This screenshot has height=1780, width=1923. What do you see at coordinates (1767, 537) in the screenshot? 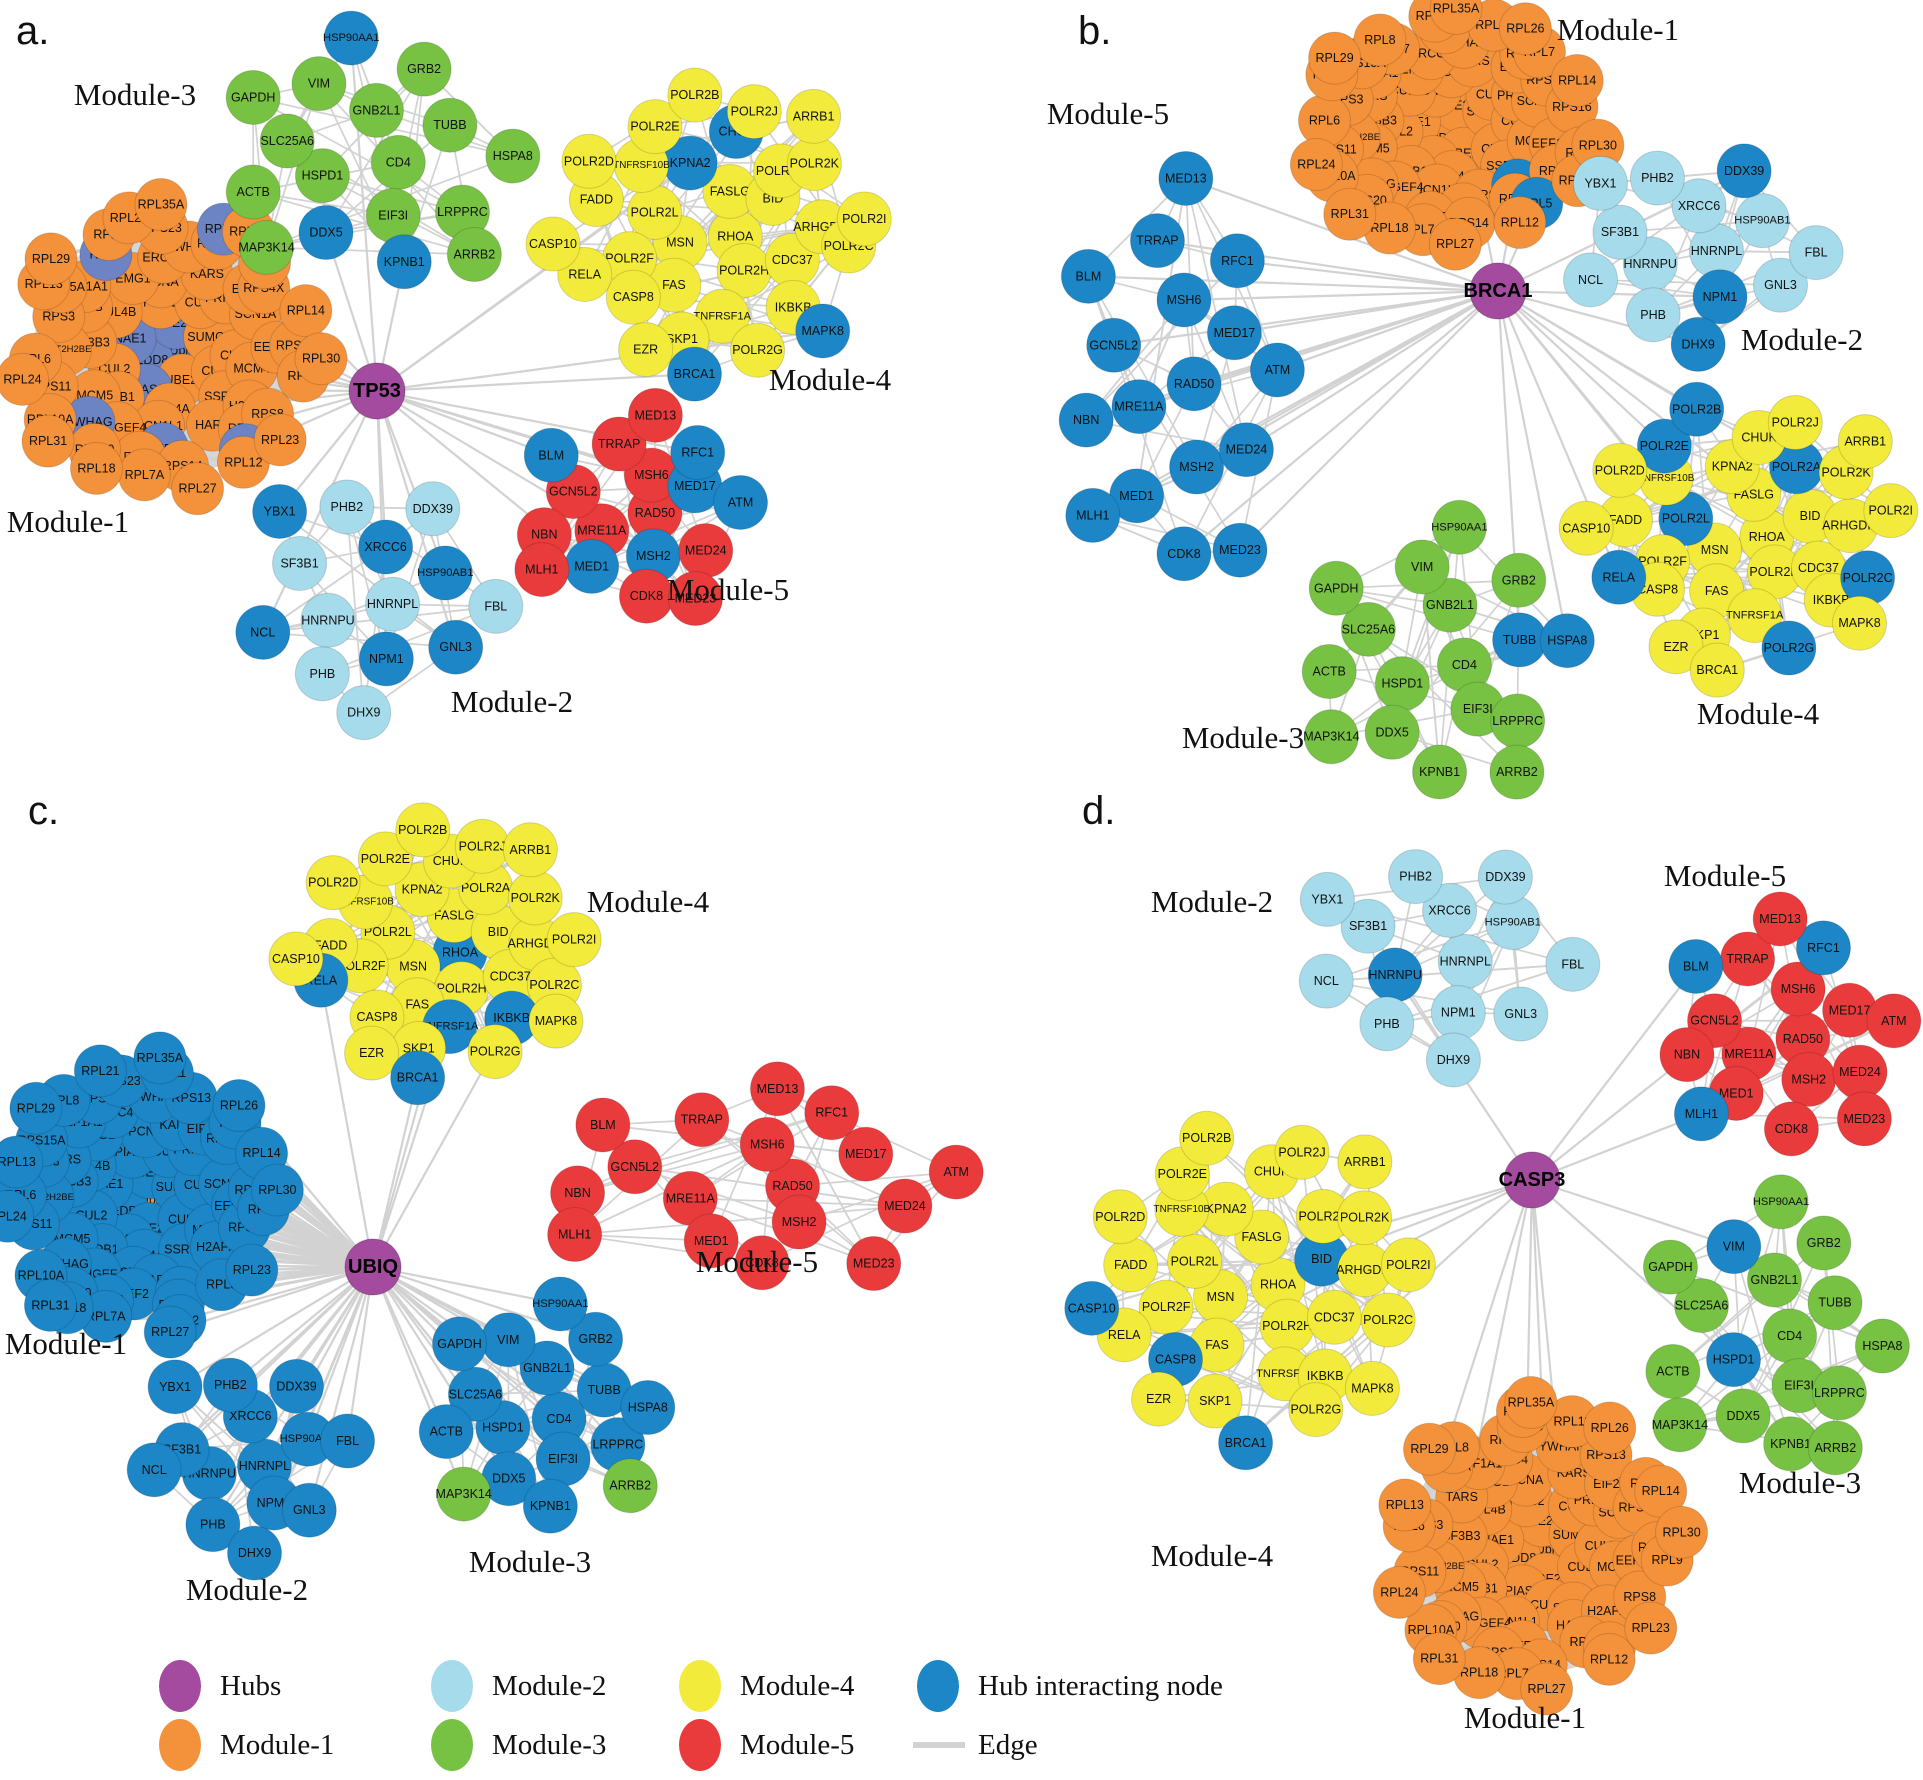
I see `gene-label: RHOA` at bounding box center [1767, 537].